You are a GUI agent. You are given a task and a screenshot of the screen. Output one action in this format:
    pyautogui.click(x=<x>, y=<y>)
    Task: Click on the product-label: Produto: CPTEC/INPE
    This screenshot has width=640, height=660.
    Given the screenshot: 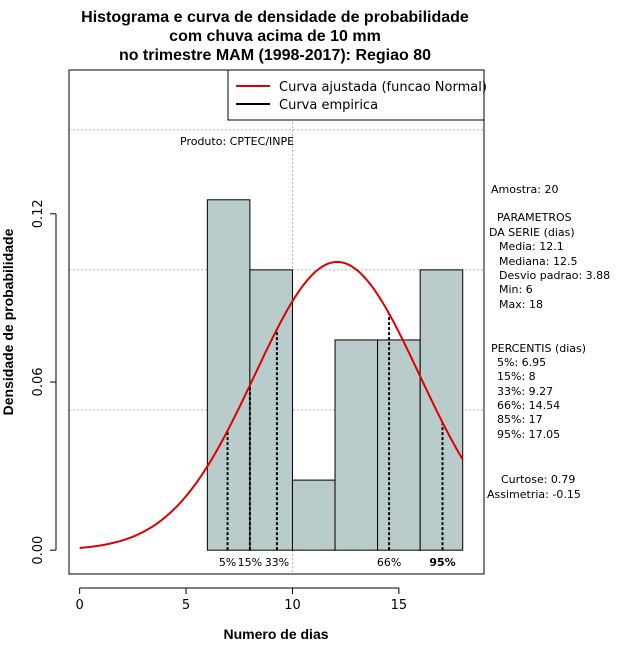 What is the action you would take?
    pyautogui.click(x=237, y=141)
    